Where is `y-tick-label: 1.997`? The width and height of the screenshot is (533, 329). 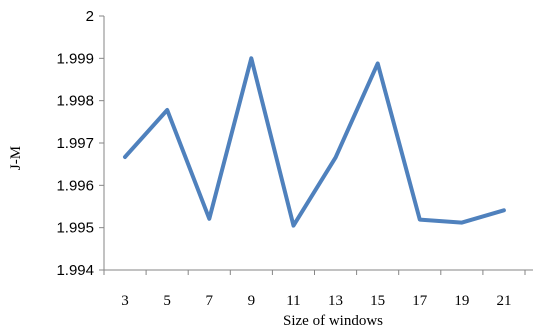 y-tick-label: 1.997 is located at coordinates (75, 143).